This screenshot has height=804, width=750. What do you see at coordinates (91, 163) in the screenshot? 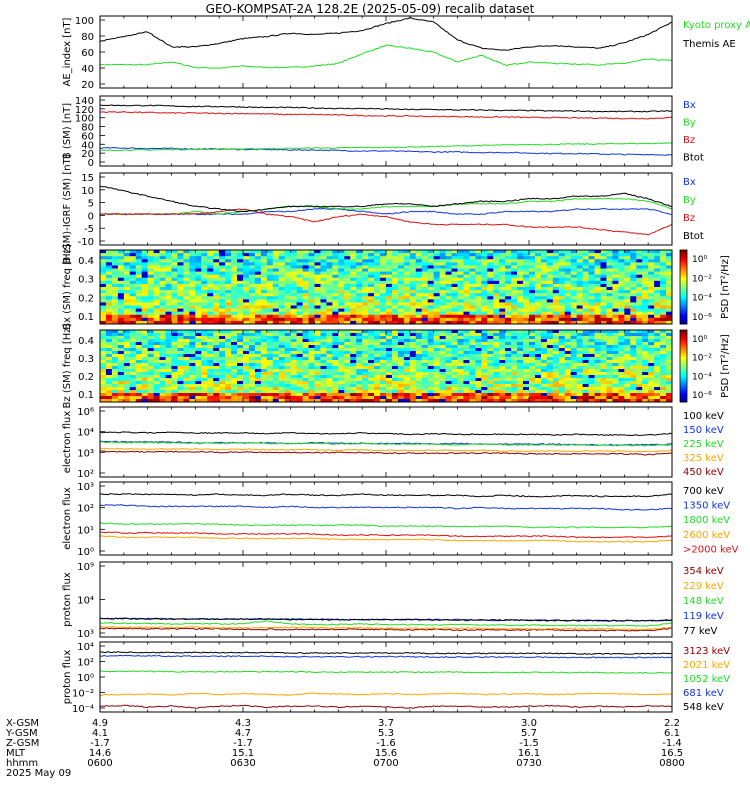
I see `y-tick-label: 0` at bounding box center [91, 163].